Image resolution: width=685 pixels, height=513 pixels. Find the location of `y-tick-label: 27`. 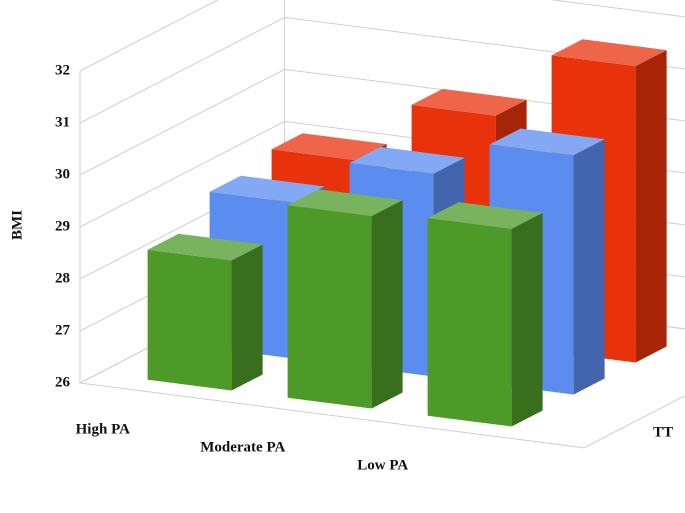

y-tick-label: 27 is located at coordinates (63, 330).